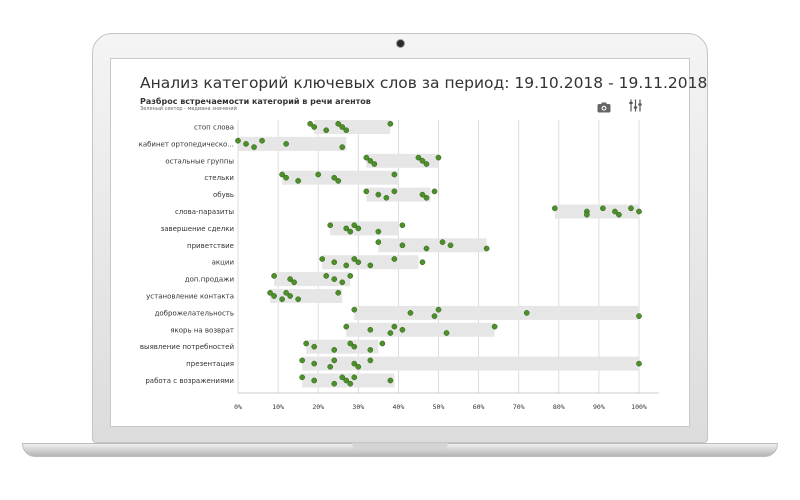 This screenshot has width=800, height=500. Describe the element at coordinates (214, 128) in the screenshot. I see `category-label: стоп слова` at that location.